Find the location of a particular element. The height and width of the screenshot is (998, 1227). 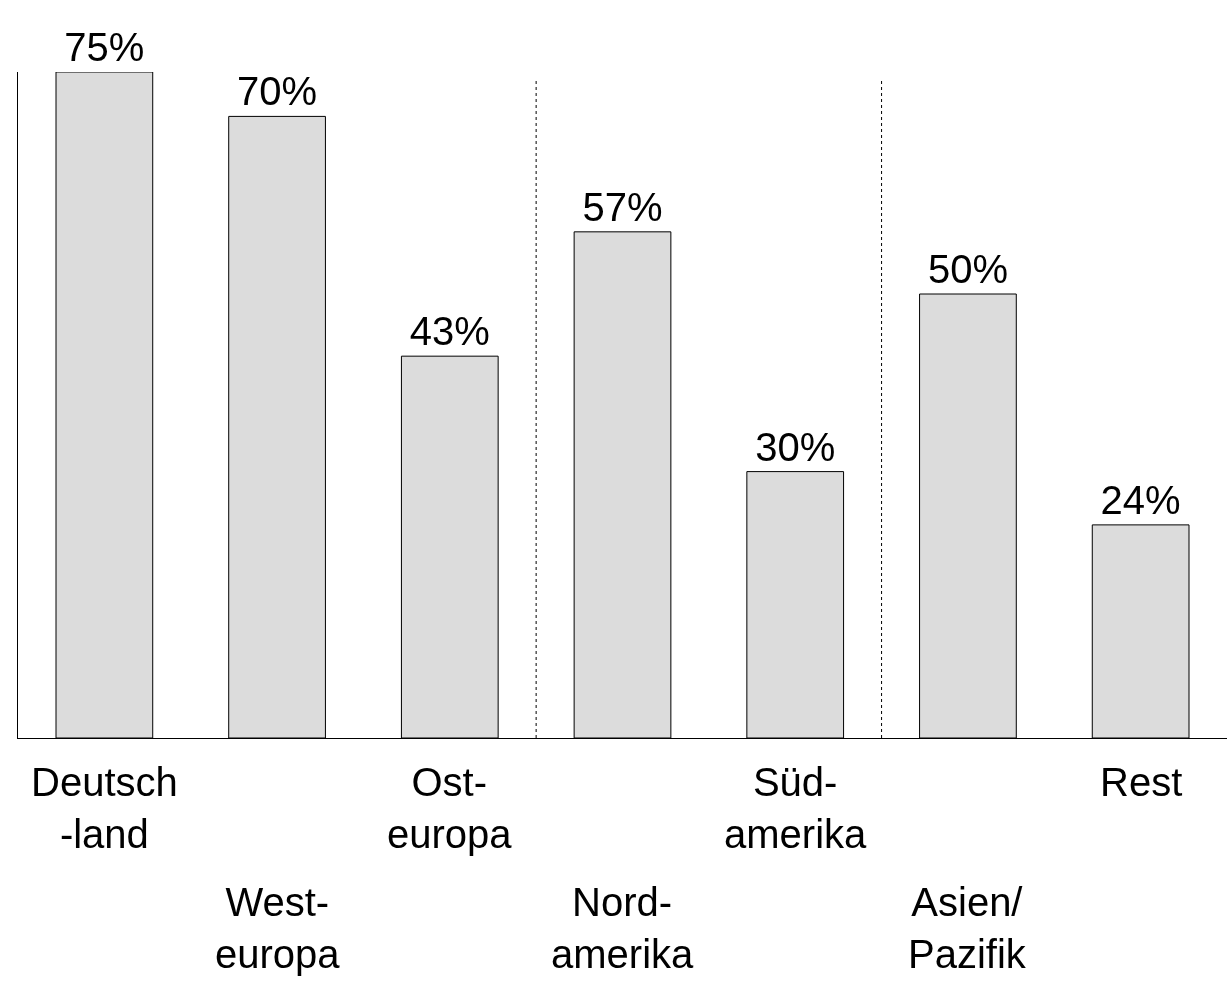

data-label: 57% is located at coordinates (622, 206).